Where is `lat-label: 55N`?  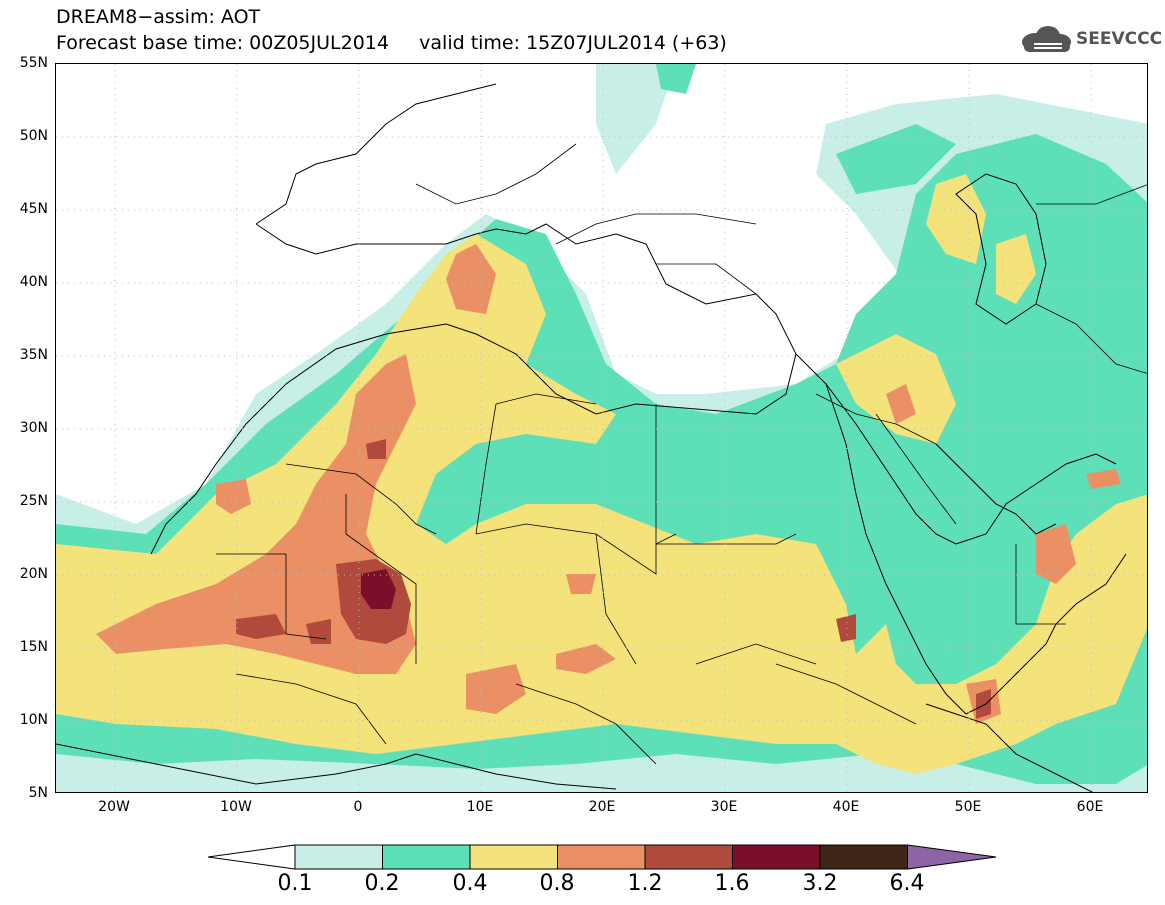 lat-label: 55N is located at coordinates (33, 63).